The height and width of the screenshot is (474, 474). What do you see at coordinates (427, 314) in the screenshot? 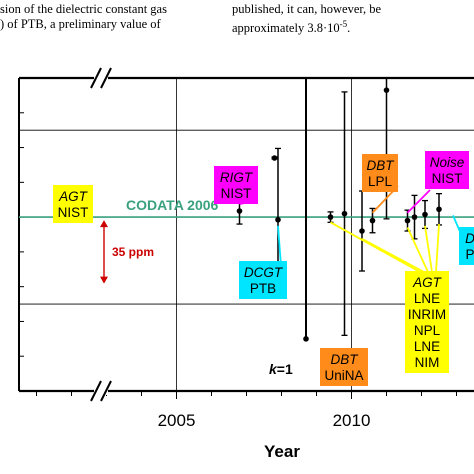
I see `annotation-text: INRIM` at bounding box center [427, 314].